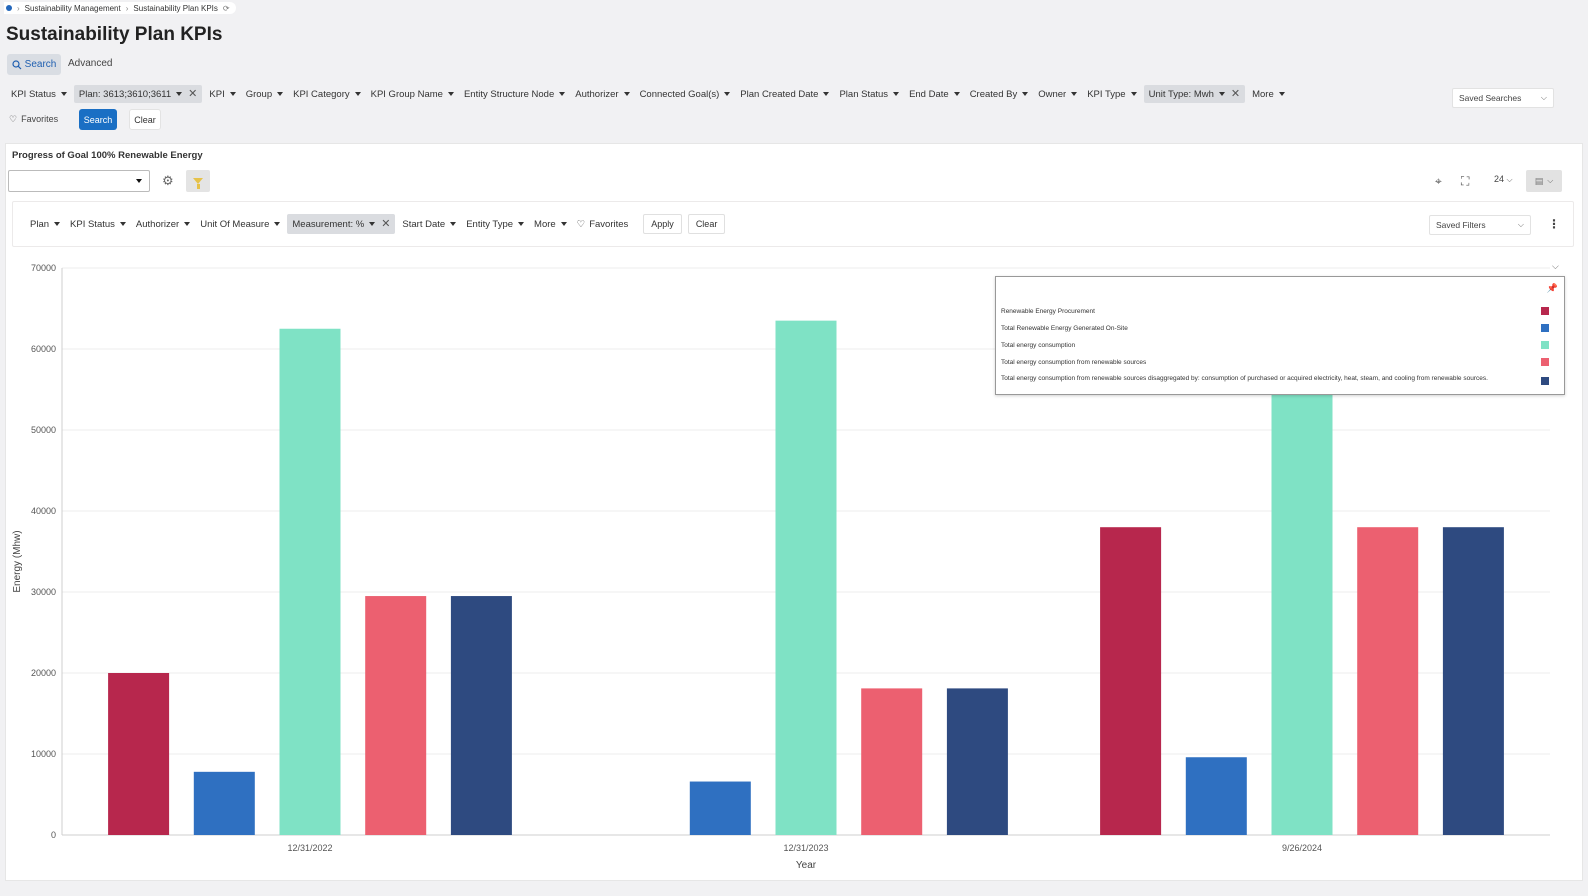  I want to click on filter-unit-type-mwh: Unit Type: Mwh ✕, so click(1194, 94).